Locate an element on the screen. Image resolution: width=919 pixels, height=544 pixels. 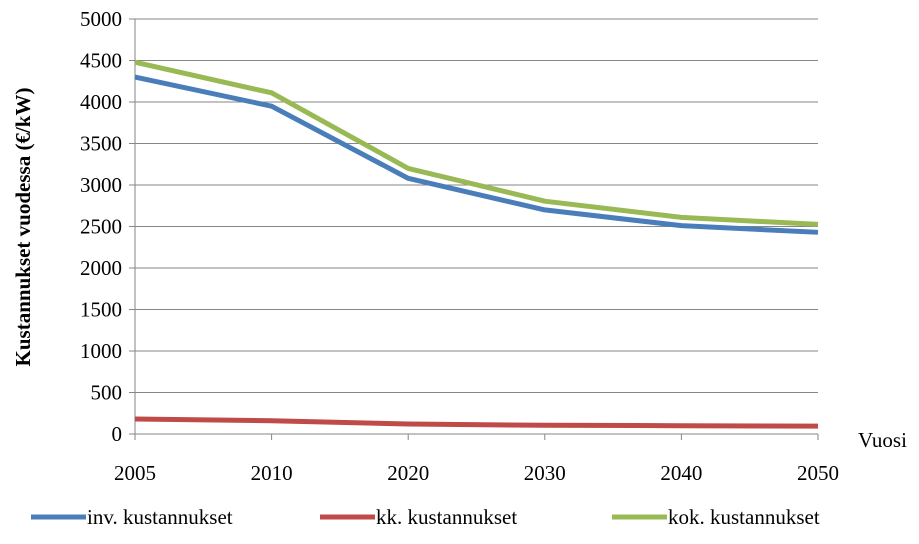
y-tick-label: 4000 is located at coordinates (101, 102).